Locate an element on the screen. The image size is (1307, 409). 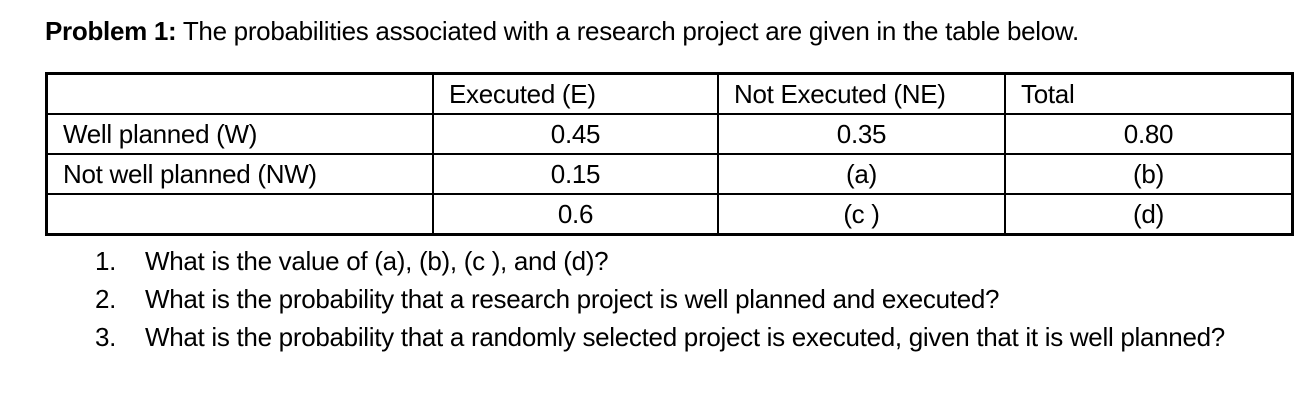
cell-value: 0.45 is located at coordinates (575, 134).